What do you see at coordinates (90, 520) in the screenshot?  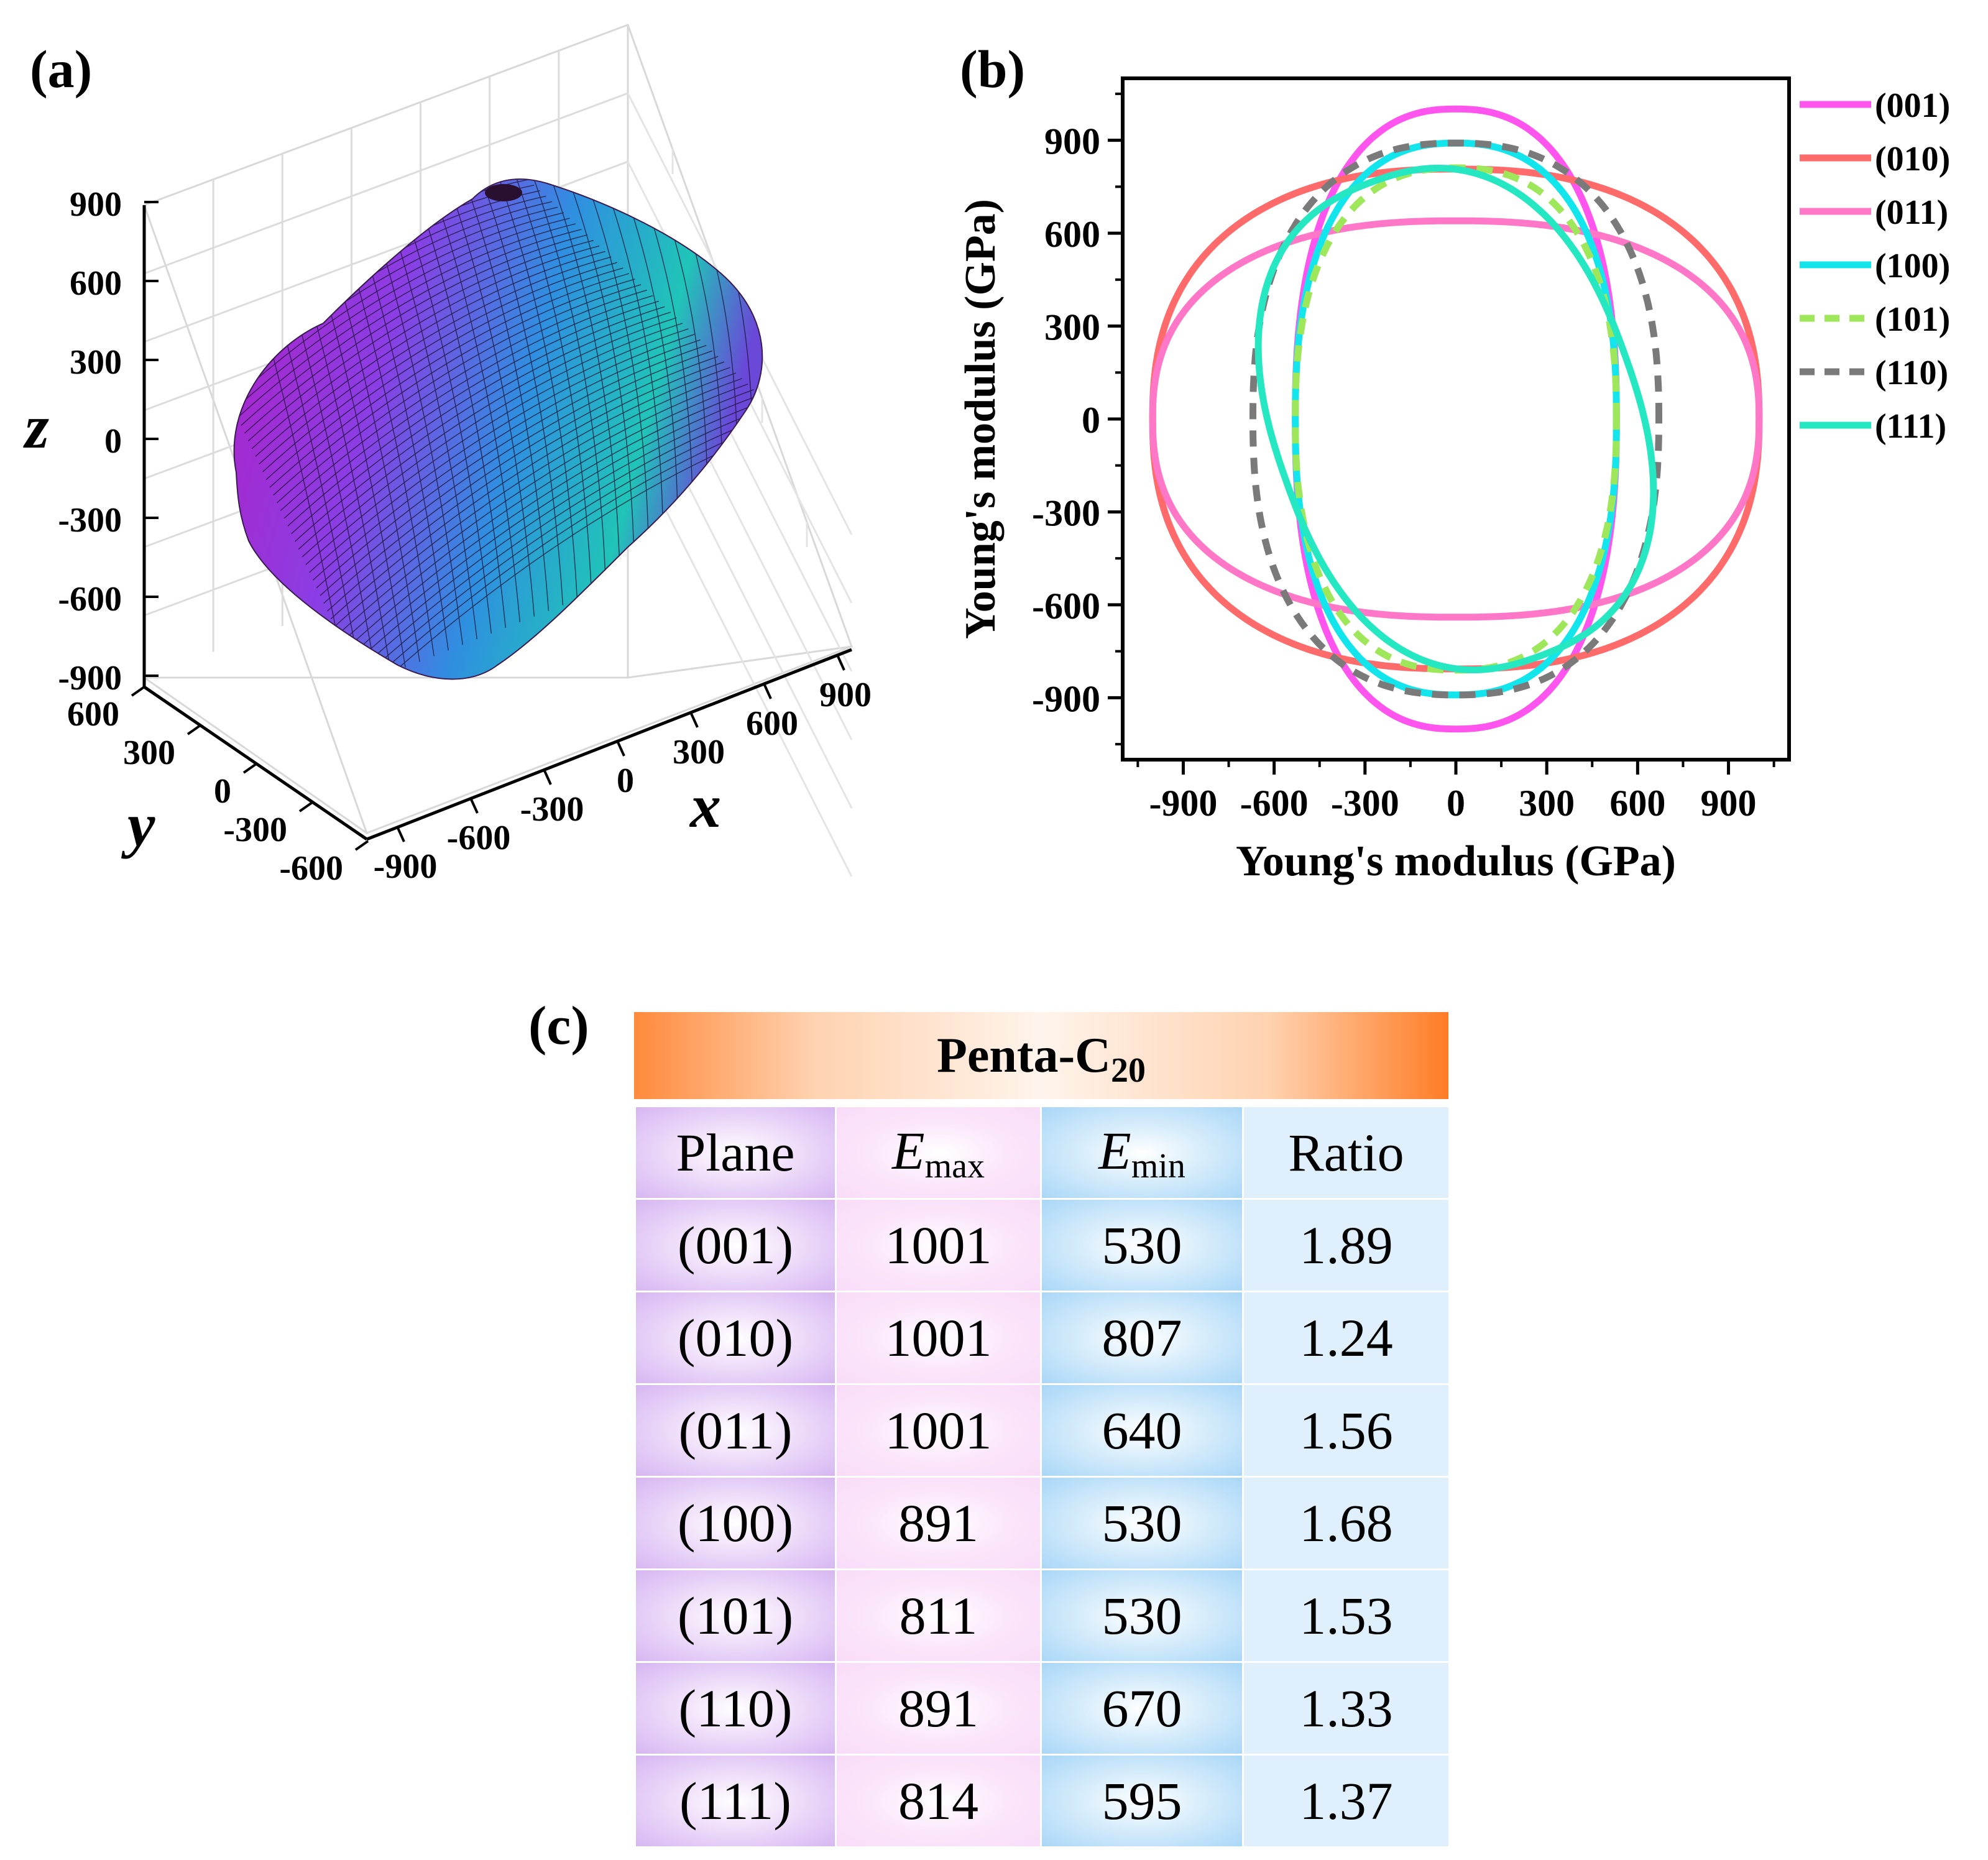 I see `z-tick-label: -300` at bounding box center [90, 520].